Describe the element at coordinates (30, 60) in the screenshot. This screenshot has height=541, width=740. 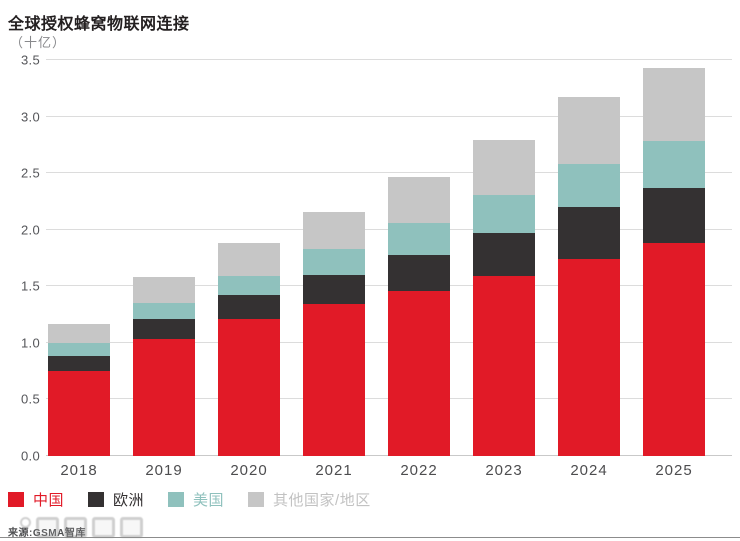
I see `y-axis-tick-label: 3.5` at that location.